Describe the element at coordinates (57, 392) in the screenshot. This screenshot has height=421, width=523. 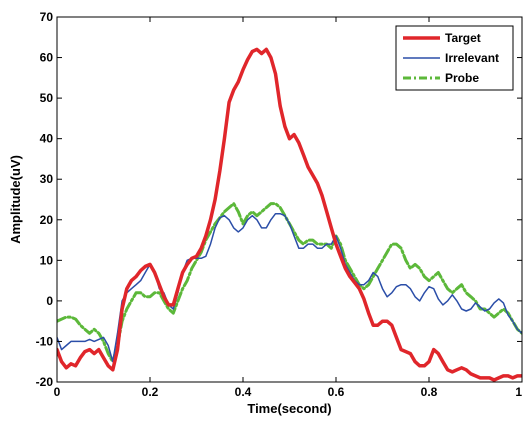
I see `x-tick-label: 0` at that location.